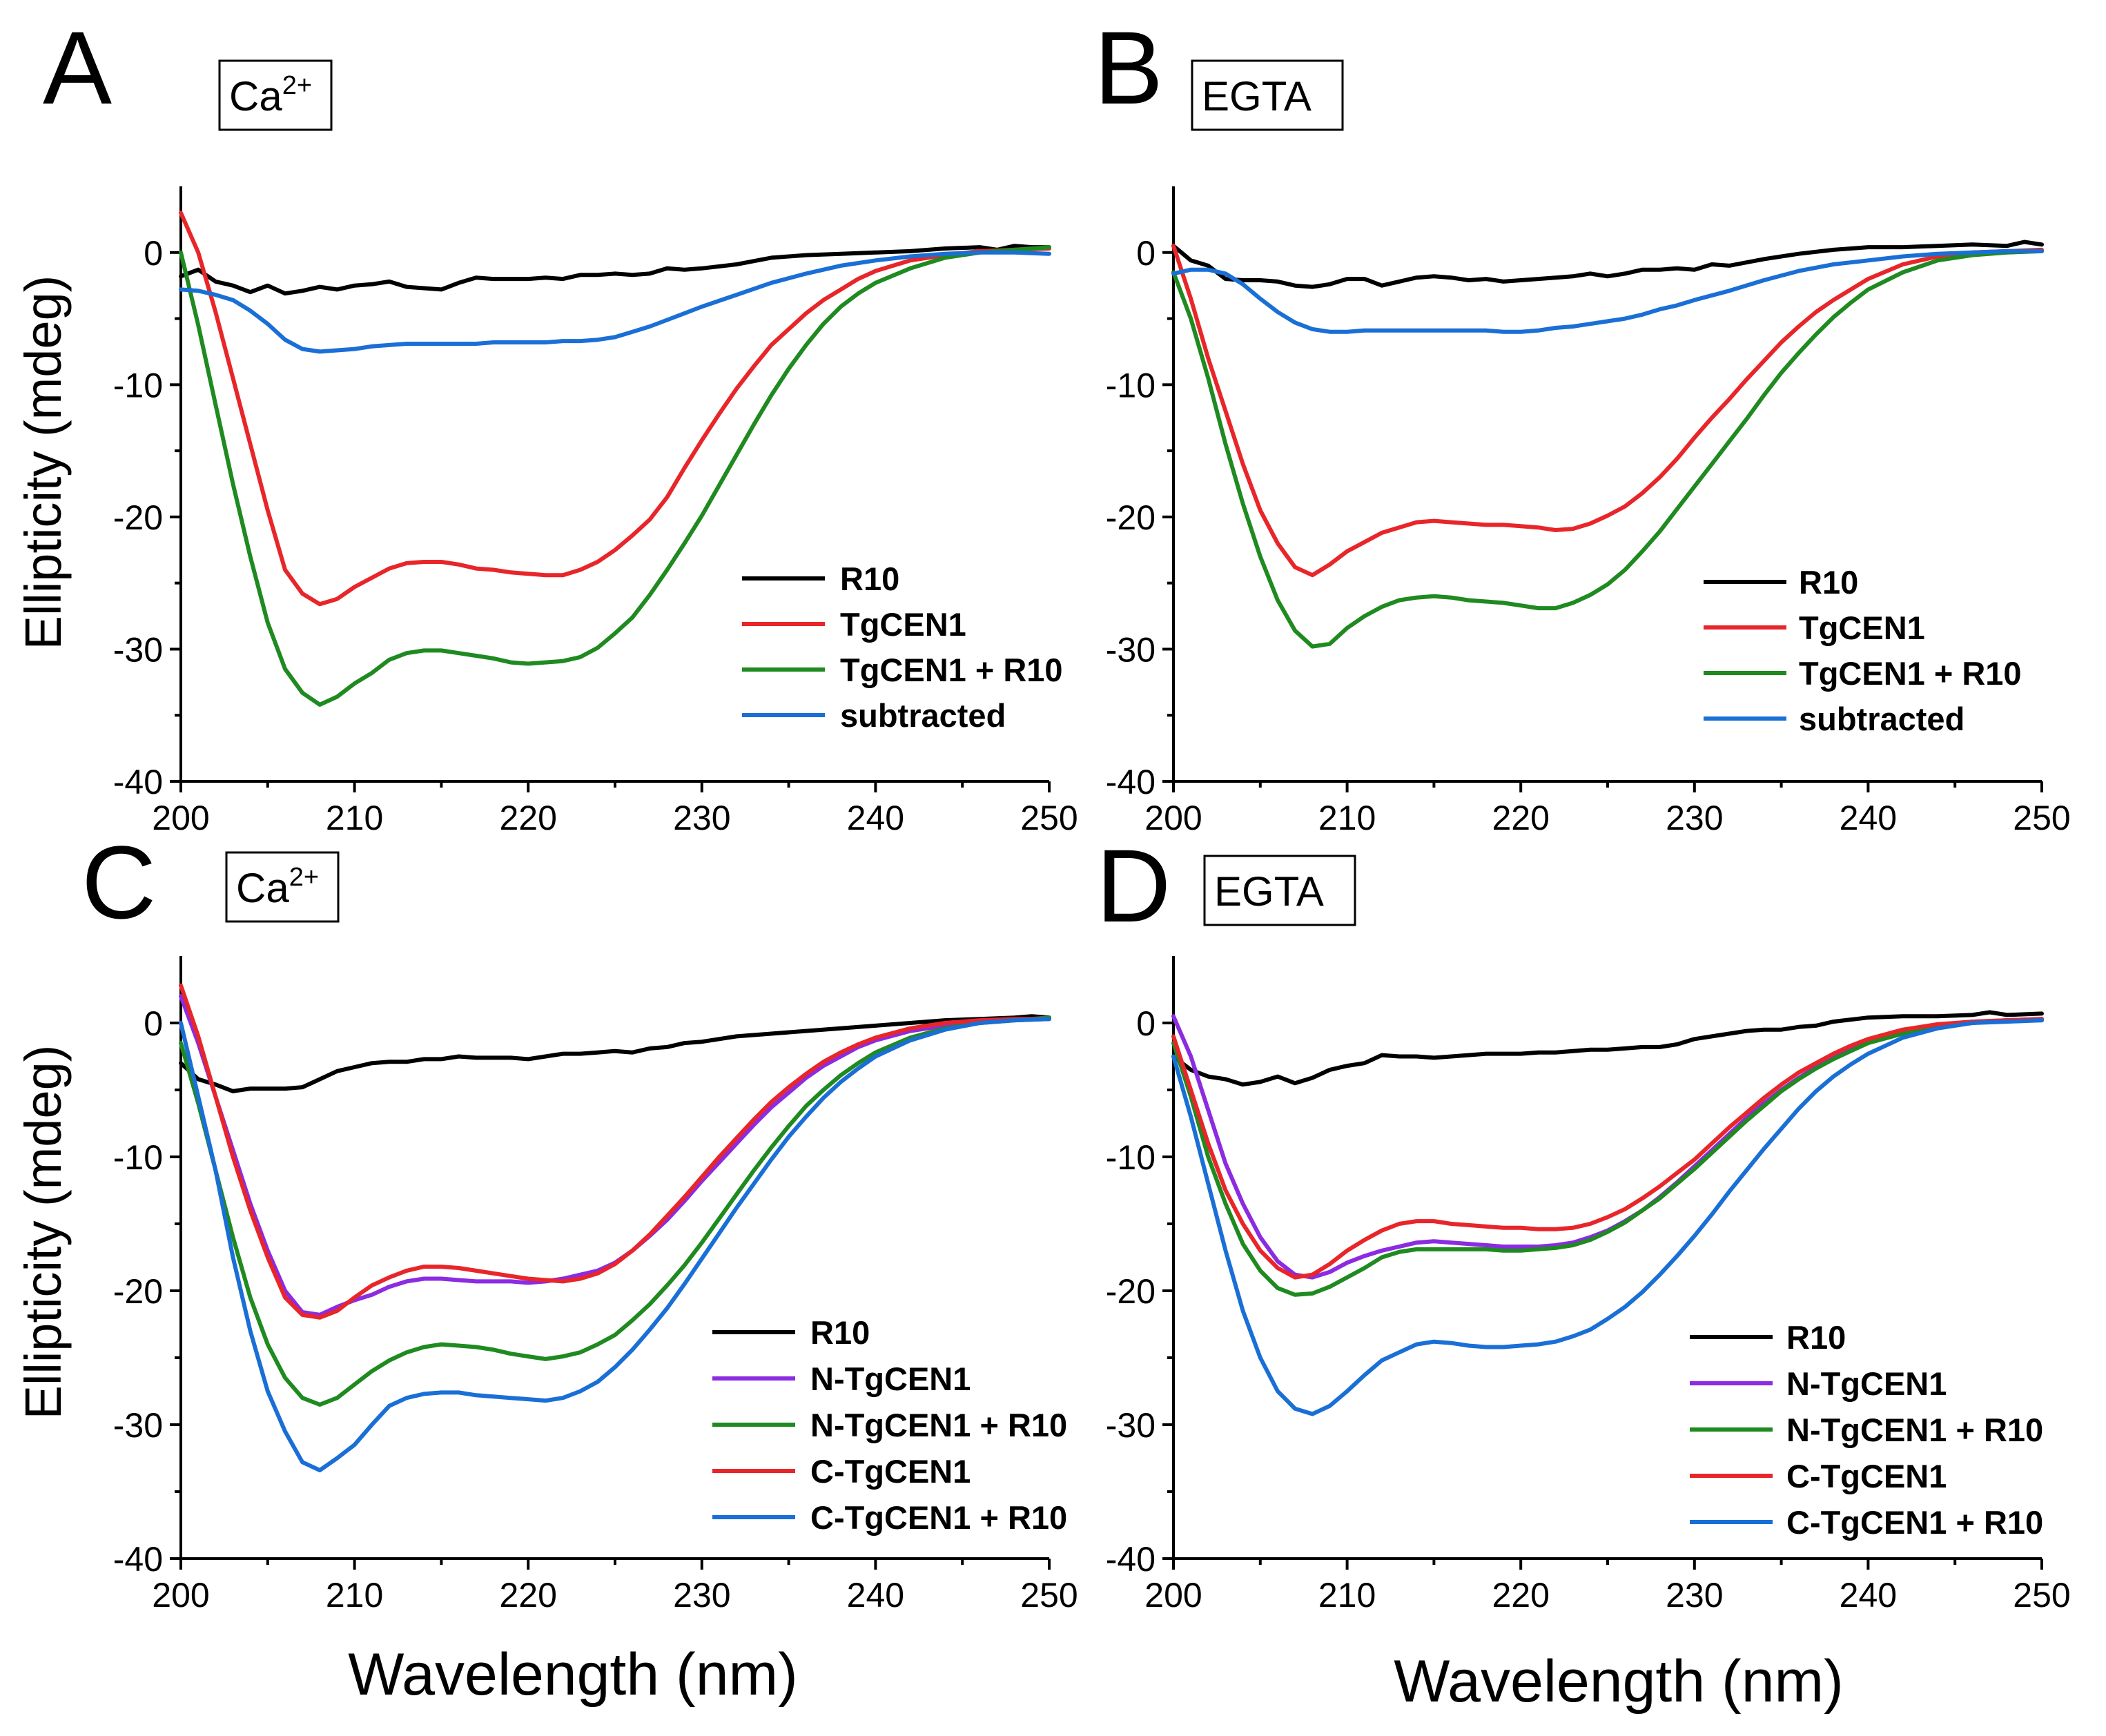 This screenshot has width=2106, height=1736. Describe the element at coordinates (43, 462) in the screenshot. I see `y-axis-title-top: Ellipticity (mdeg)` at that location.